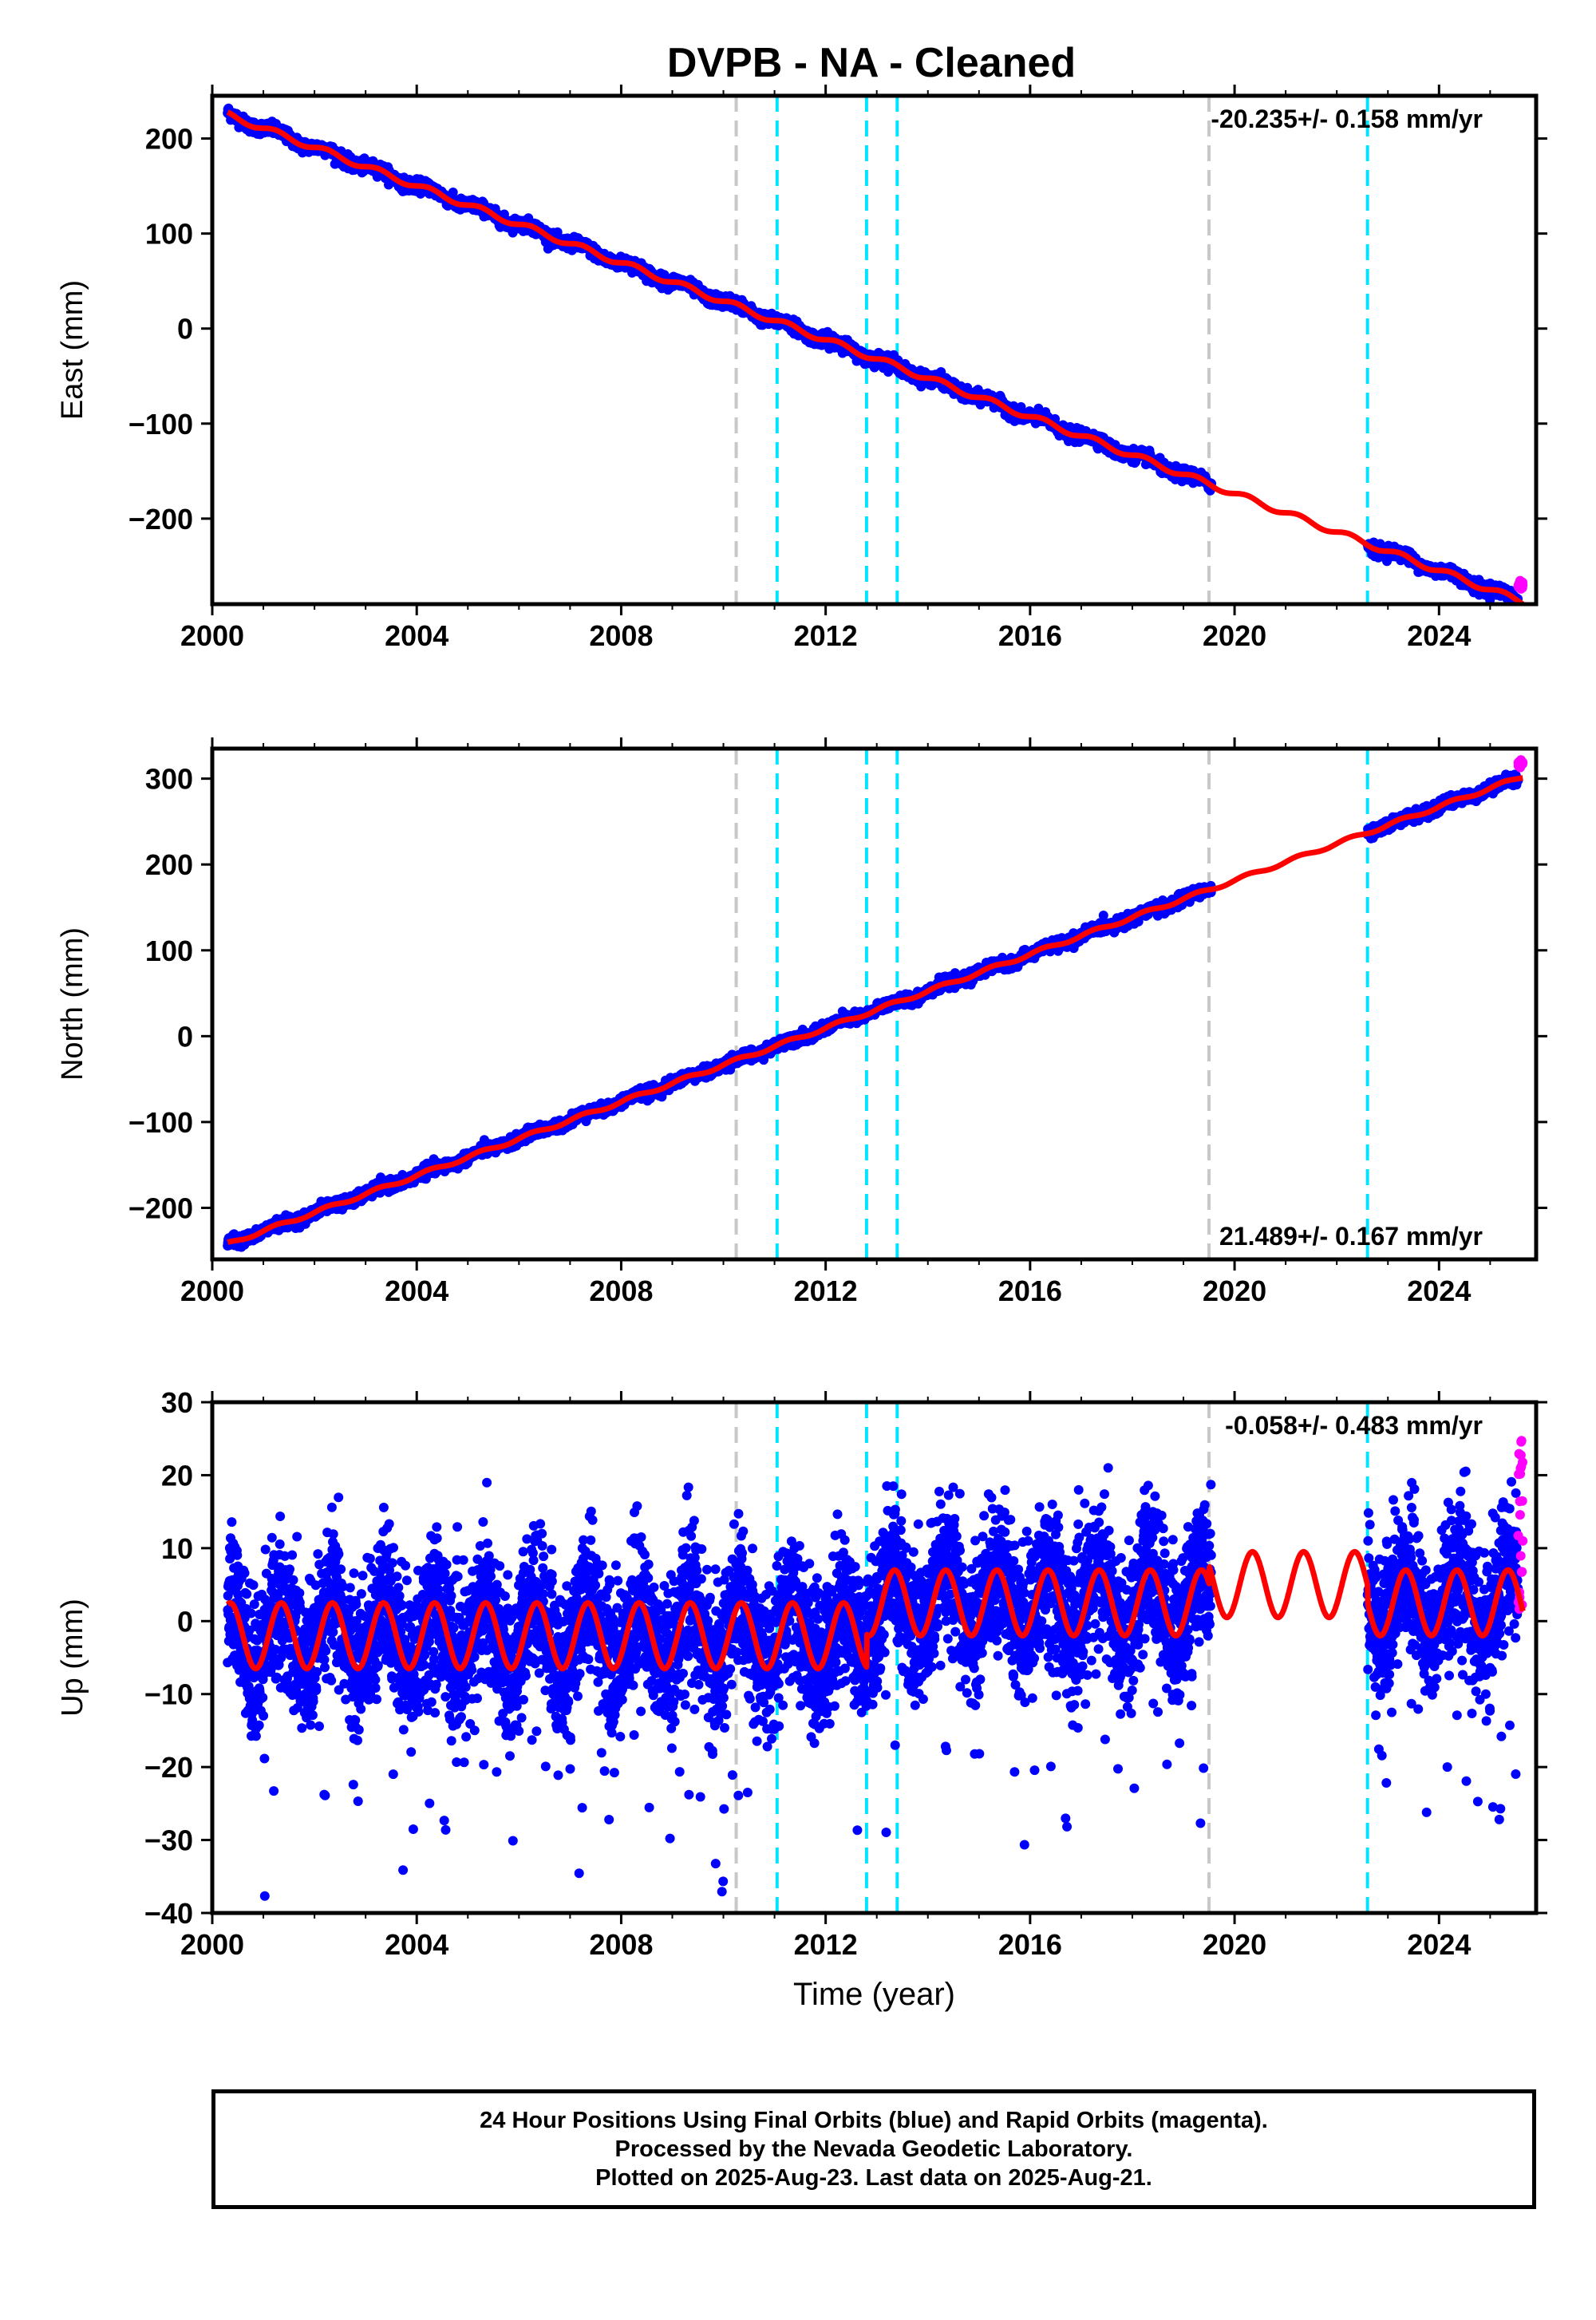 The image size is (1596, 2320). What do you see at coordinates (185, 329) in the screenshot?
I see `y-tick-label: 0` at bounding box center [185, 329].